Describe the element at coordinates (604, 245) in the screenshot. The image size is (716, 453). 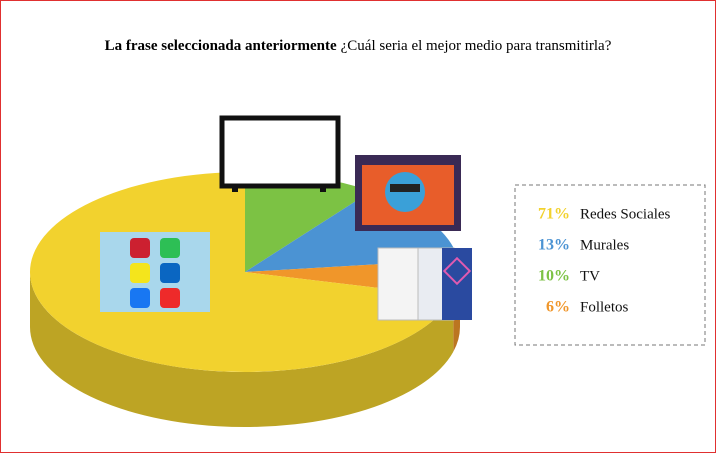
I see `legend-label: Murales` at that location.